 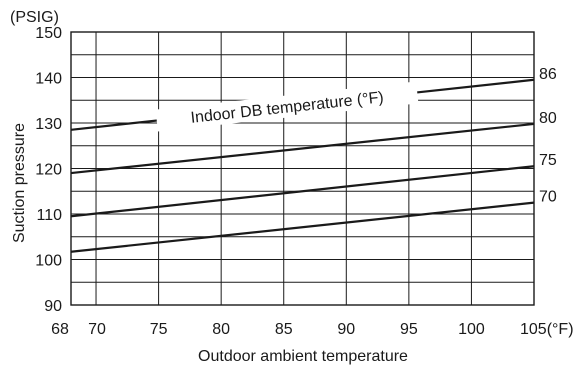 What do you see at coordinates (19, 183) in the screenshot?
I see `y-axis-title: Suction pressure` at bounding box center [19, 183].